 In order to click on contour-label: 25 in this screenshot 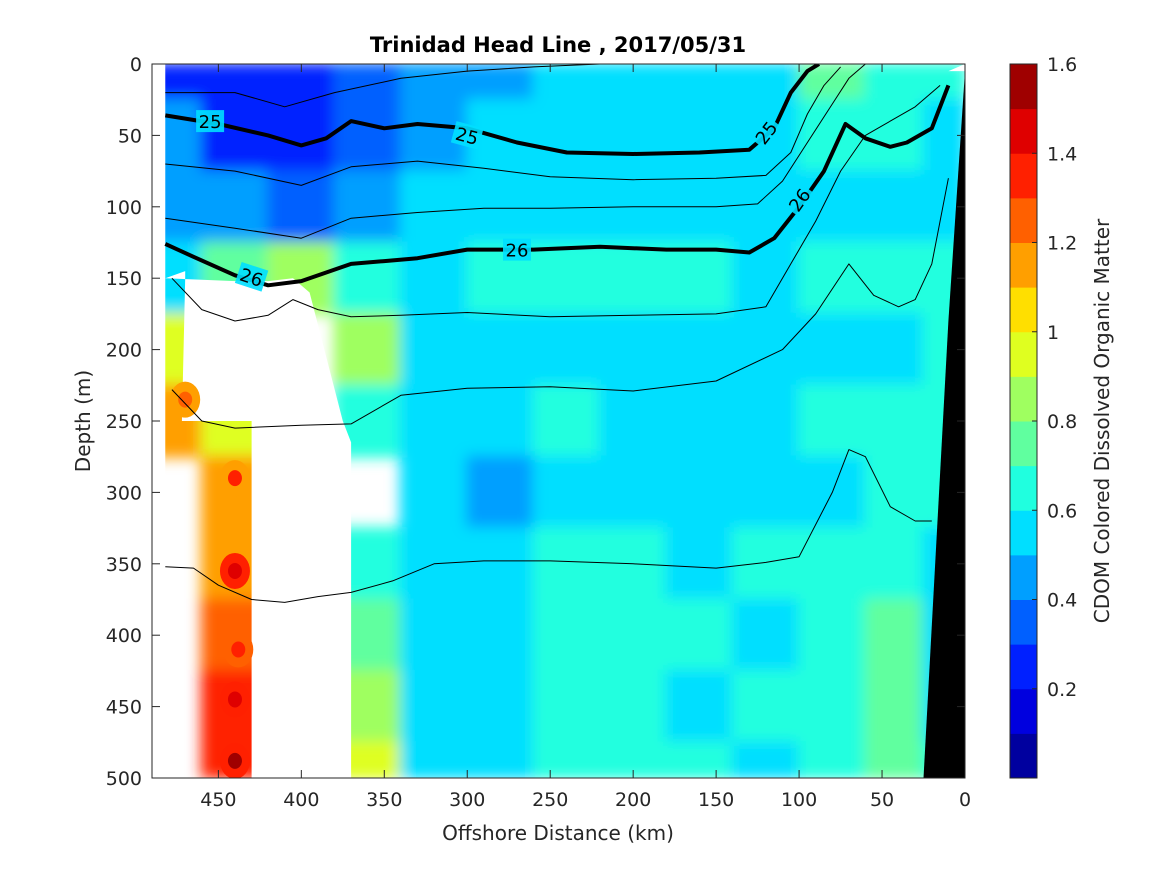, I will do `click(210, 122)`.